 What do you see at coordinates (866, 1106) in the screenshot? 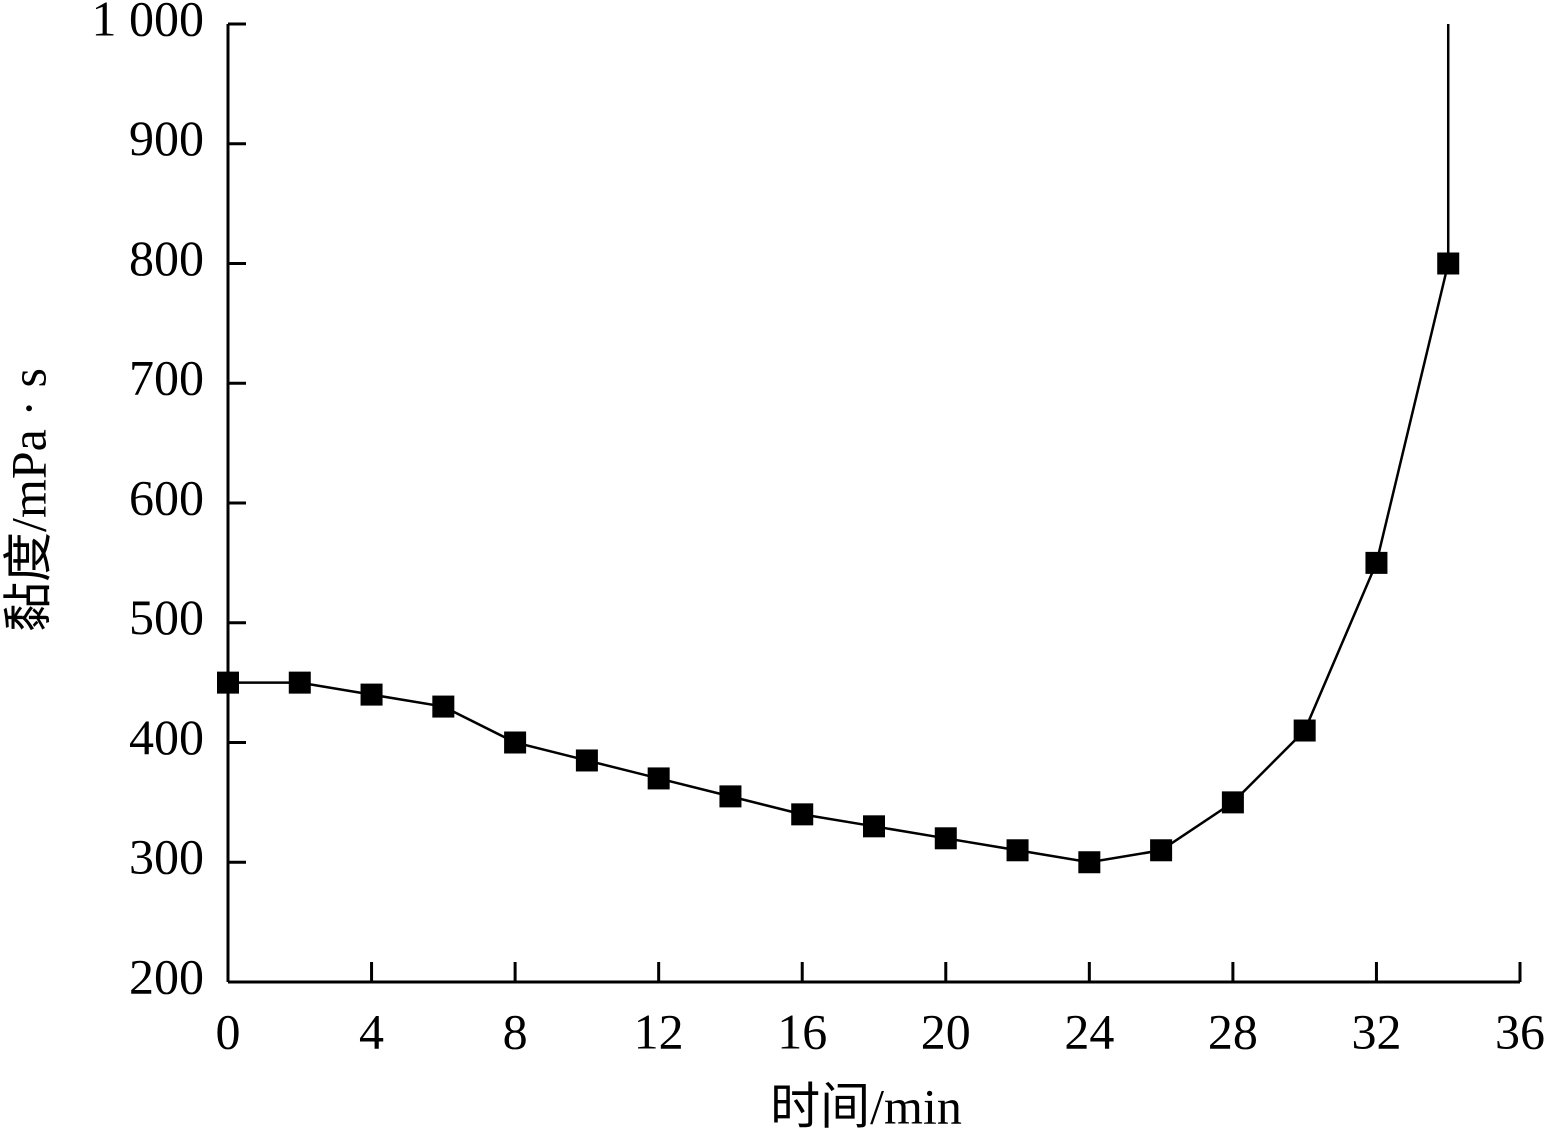
I see `x-axis-label: 时间/min` at bounding box center [866, 1106].